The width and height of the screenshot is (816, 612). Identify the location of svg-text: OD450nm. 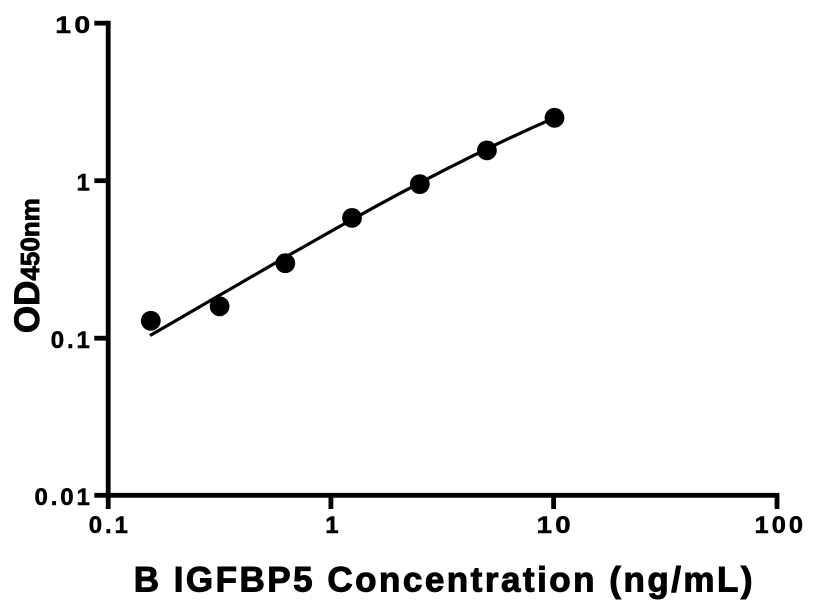
(27, 265).